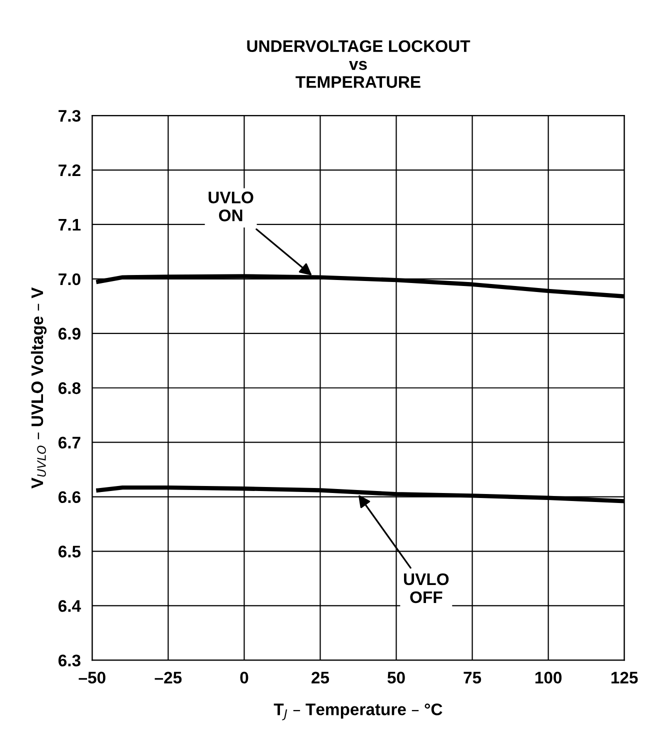 Image resolution: width=649 pixels, height=736 pixels. I want to click on y-tick-label: 7.2, so click(69, 170).